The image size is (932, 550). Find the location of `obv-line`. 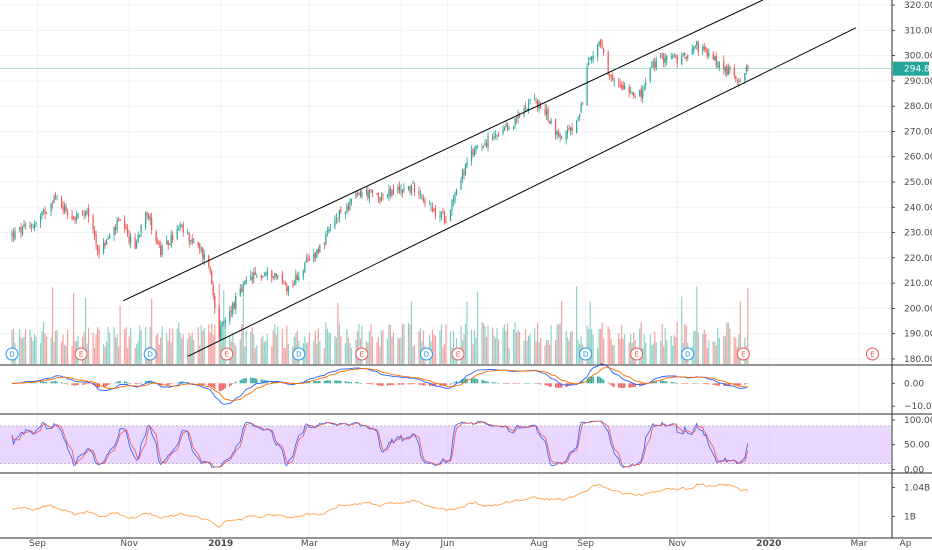

obv-line is located at coordinates (380, 505).